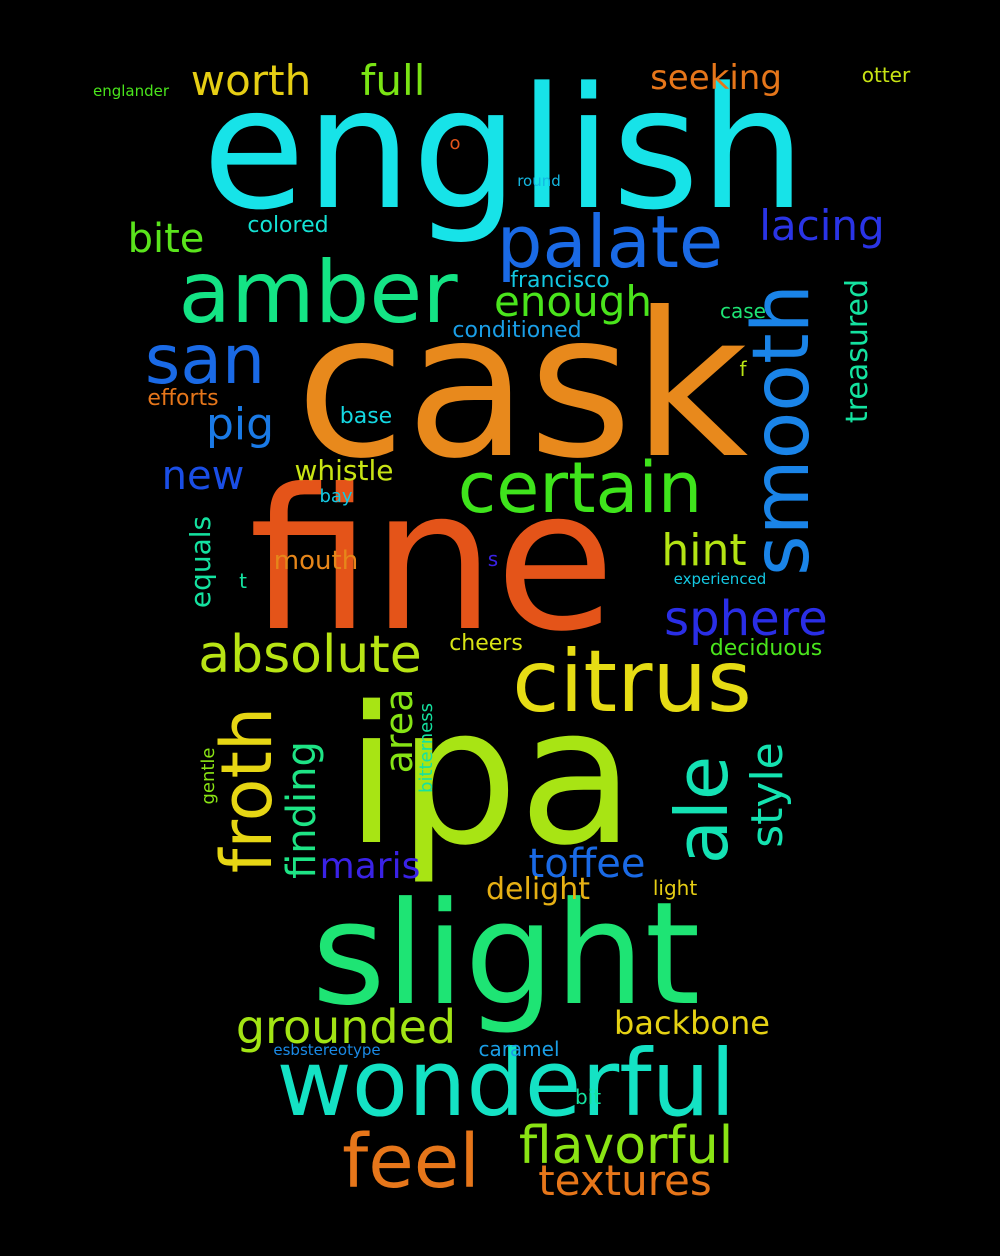 The height and width of the screenshot is (1256, 1000). What do you see at coordinates (518, 1049) in the screenshot?
I see `word-caramel: caramel` at bounding box center [518, 1049].